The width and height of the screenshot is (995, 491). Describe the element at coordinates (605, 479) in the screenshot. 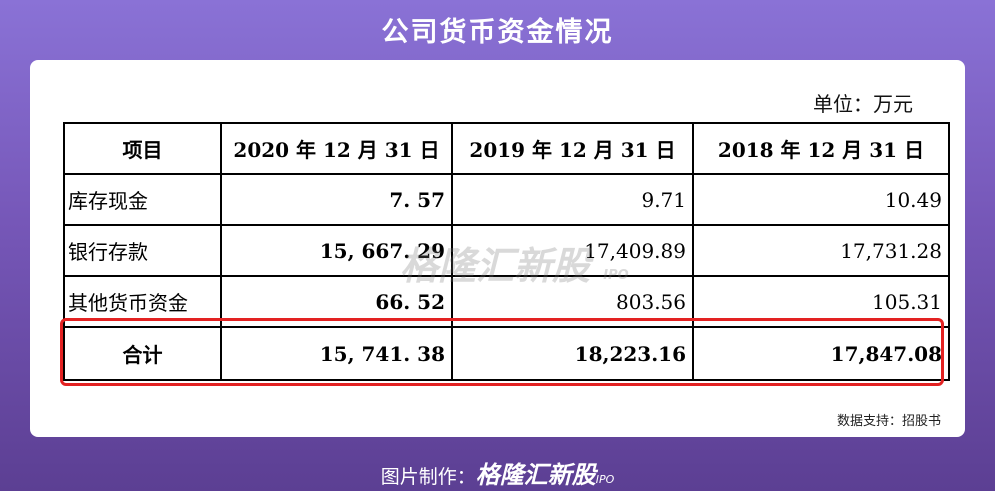

I see `footer-tag: IPO` at that location.